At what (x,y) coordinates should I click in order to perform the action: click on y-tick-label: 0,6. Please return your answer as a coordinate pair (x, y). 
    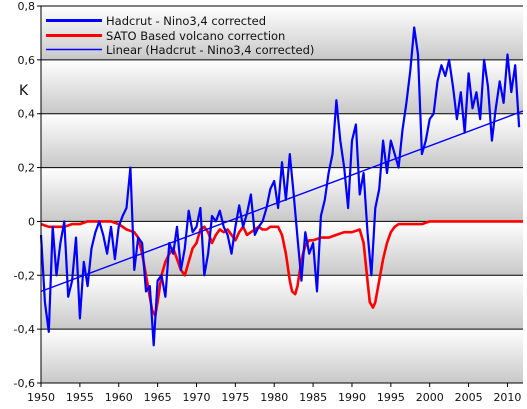
    Looking at the image, I should click on (27, 60).